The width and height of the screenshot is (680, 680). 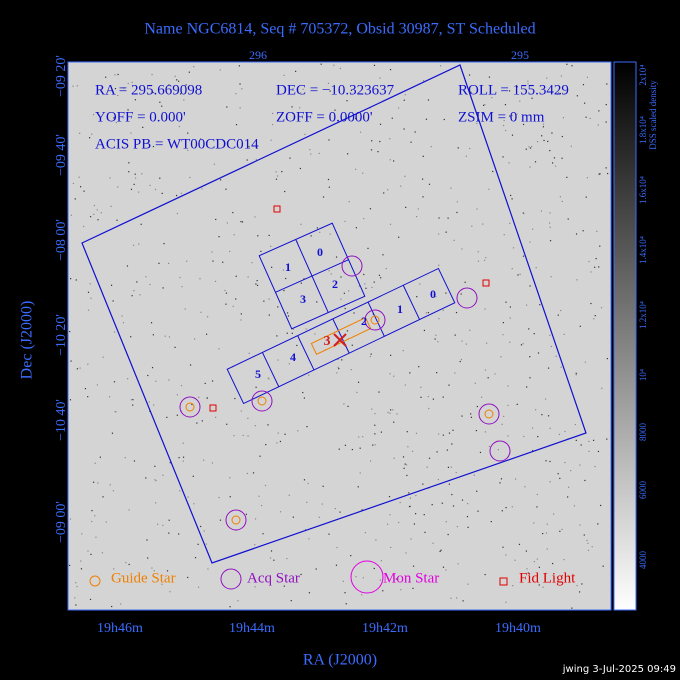 I want to click on i-array, so click(x=312, y=276).